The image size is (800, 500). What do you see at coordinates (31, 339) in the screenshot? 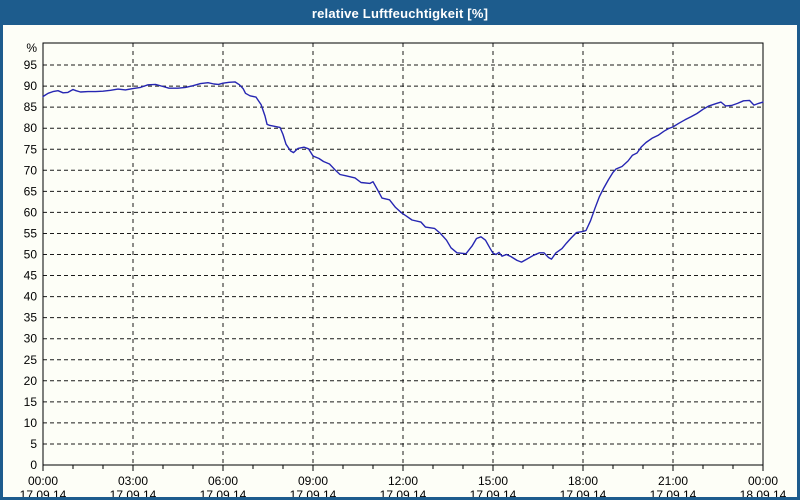
I see `y-tick-label: 30` at bounding box center [31, 339].